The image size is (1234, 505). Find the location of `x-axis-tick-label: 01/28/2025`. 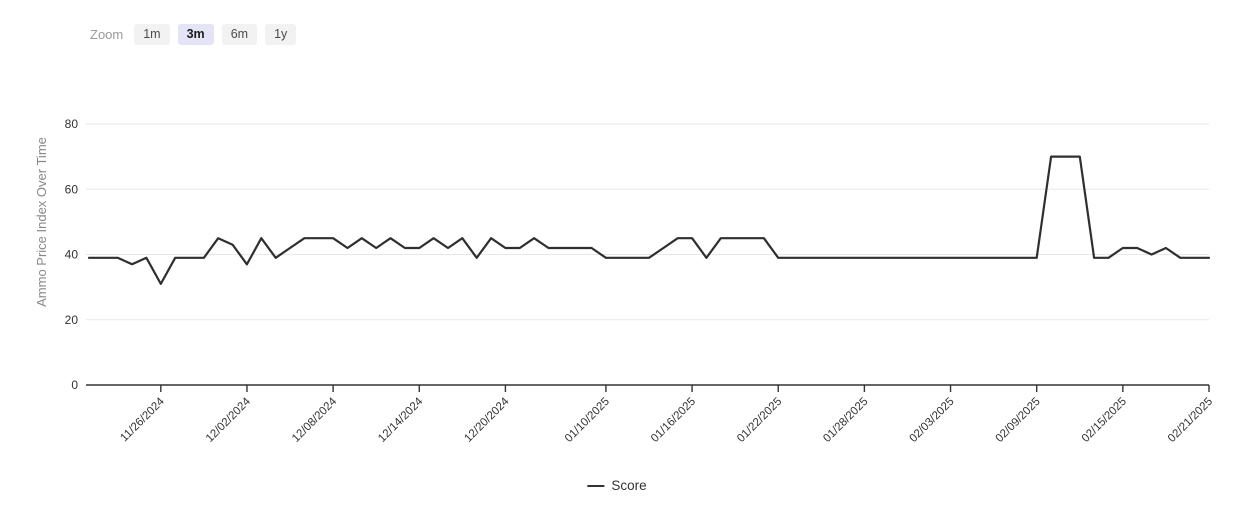

x-axis-tick-label: 01/28/2025 is located at coordinates (845, 420).